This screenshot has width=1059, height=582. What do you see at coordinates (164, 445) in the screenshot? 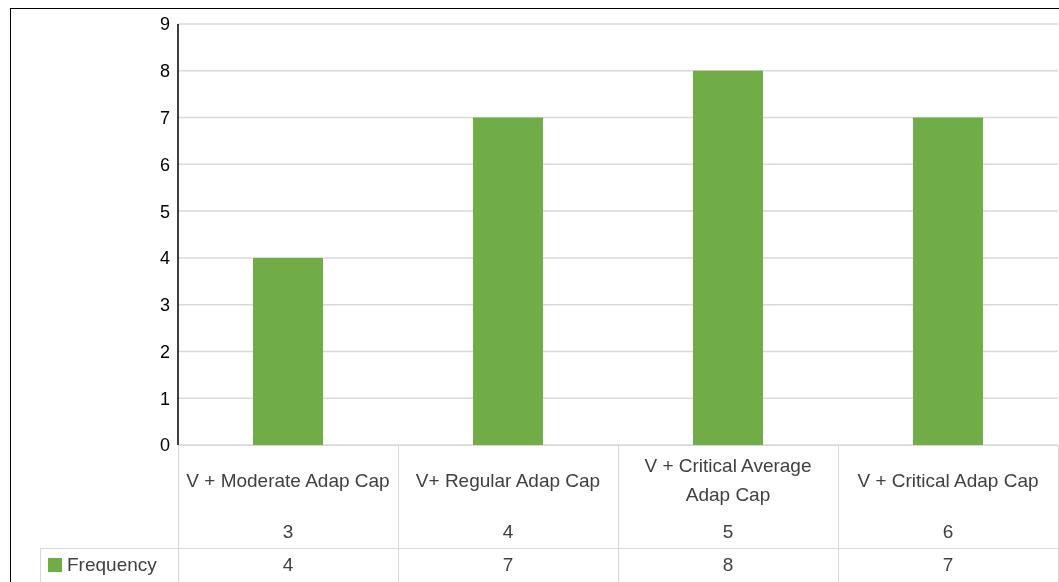
I see `y-tick-label: 0` at bounding box center [164, 445].